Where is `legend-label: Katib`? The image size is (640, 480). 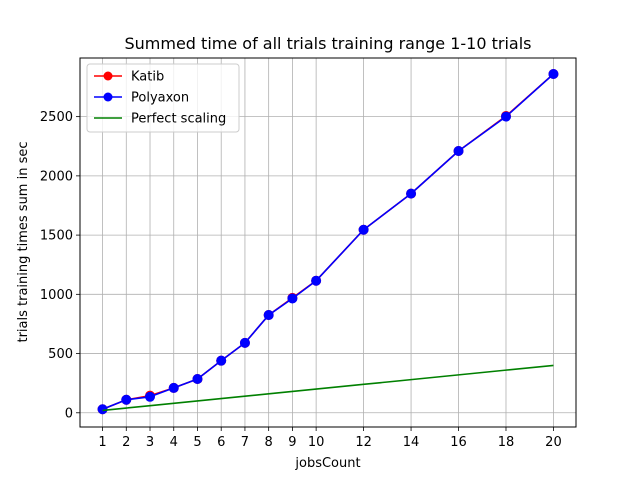
legend-label: Katib is located at coordinates (147, 77).